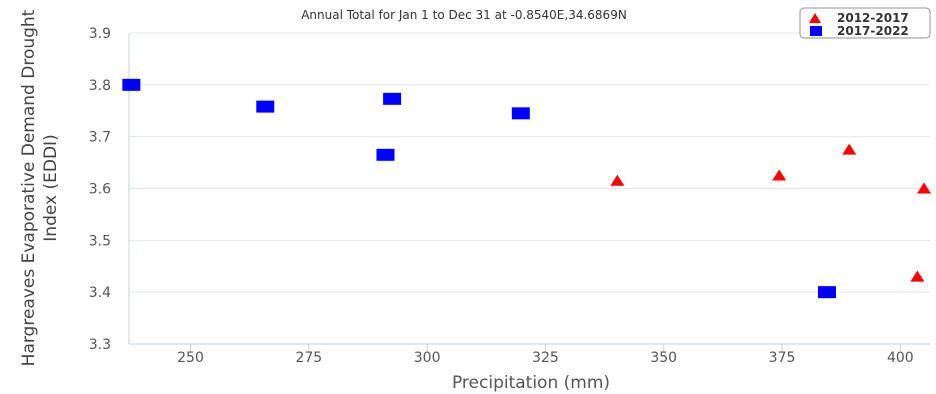 The width and height of the screenshot is (936, 394). Describe the element at coordinates (663, 358) in the screenshot. I see `x-tick-label: 350` at that location.